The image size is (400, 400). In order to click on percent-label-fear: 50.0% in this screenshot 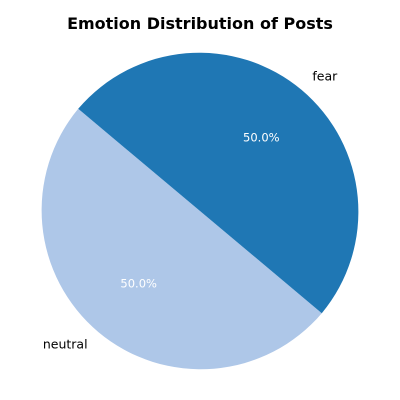, I will do `click(261, 137)`.